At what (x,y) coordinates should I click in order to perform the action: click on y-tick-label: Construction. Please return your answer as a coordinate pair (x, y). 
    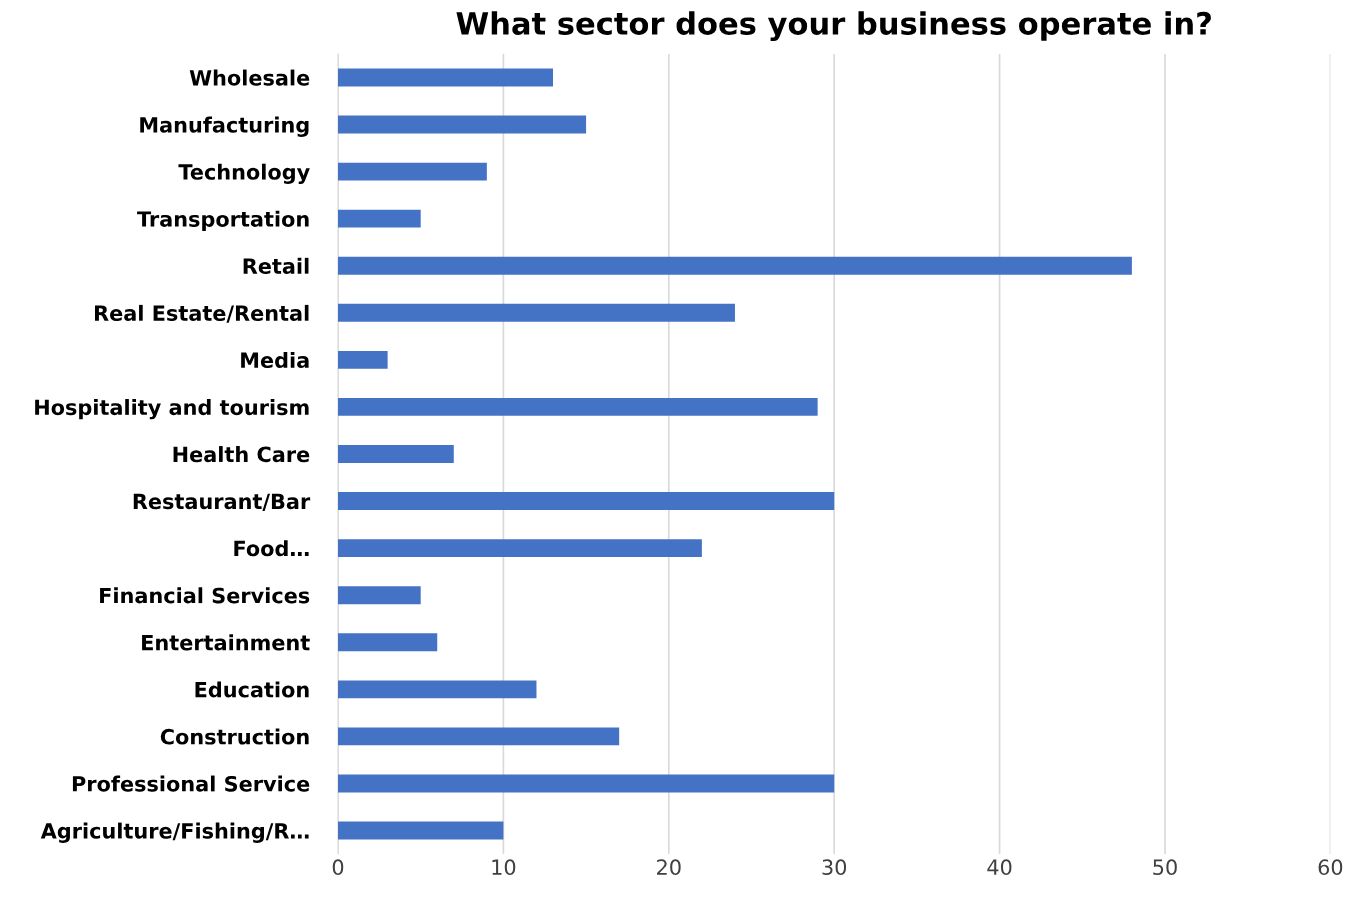
    Looking at the image, I should click on (234, 736).